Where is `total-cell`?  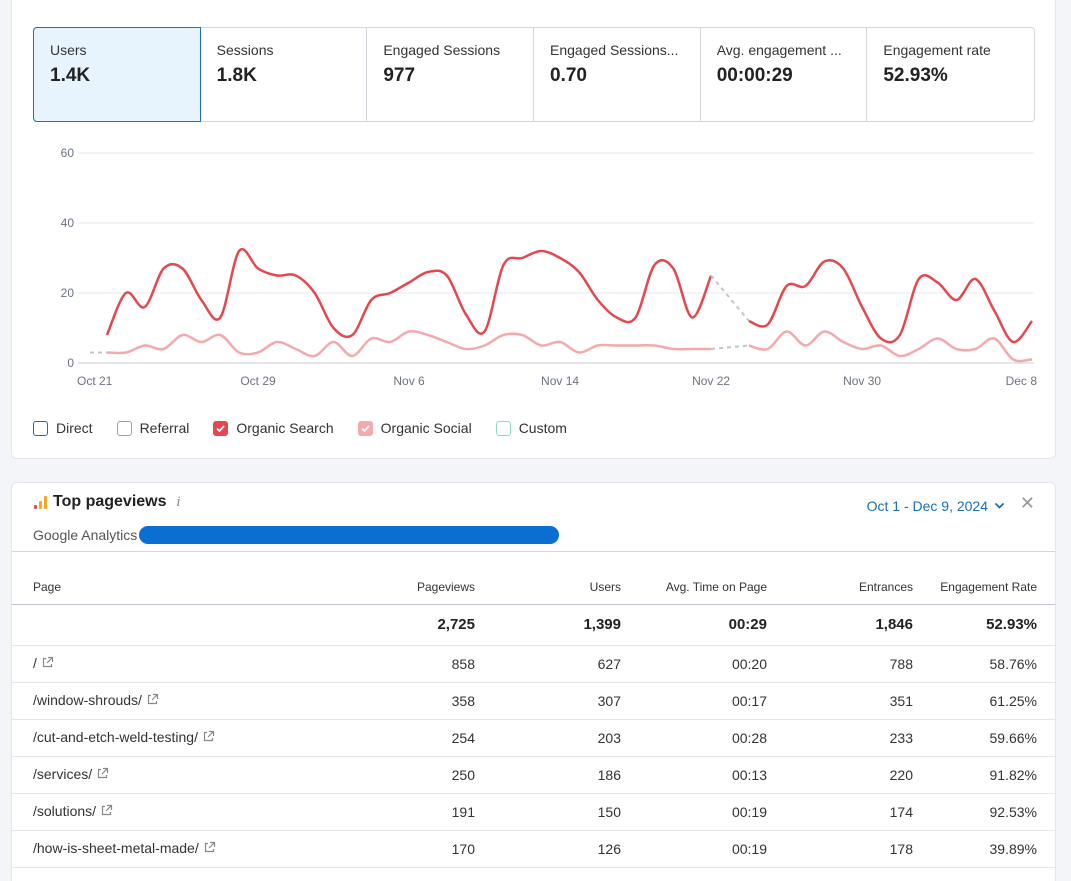
total-cell is located at coordinates (162, 625).